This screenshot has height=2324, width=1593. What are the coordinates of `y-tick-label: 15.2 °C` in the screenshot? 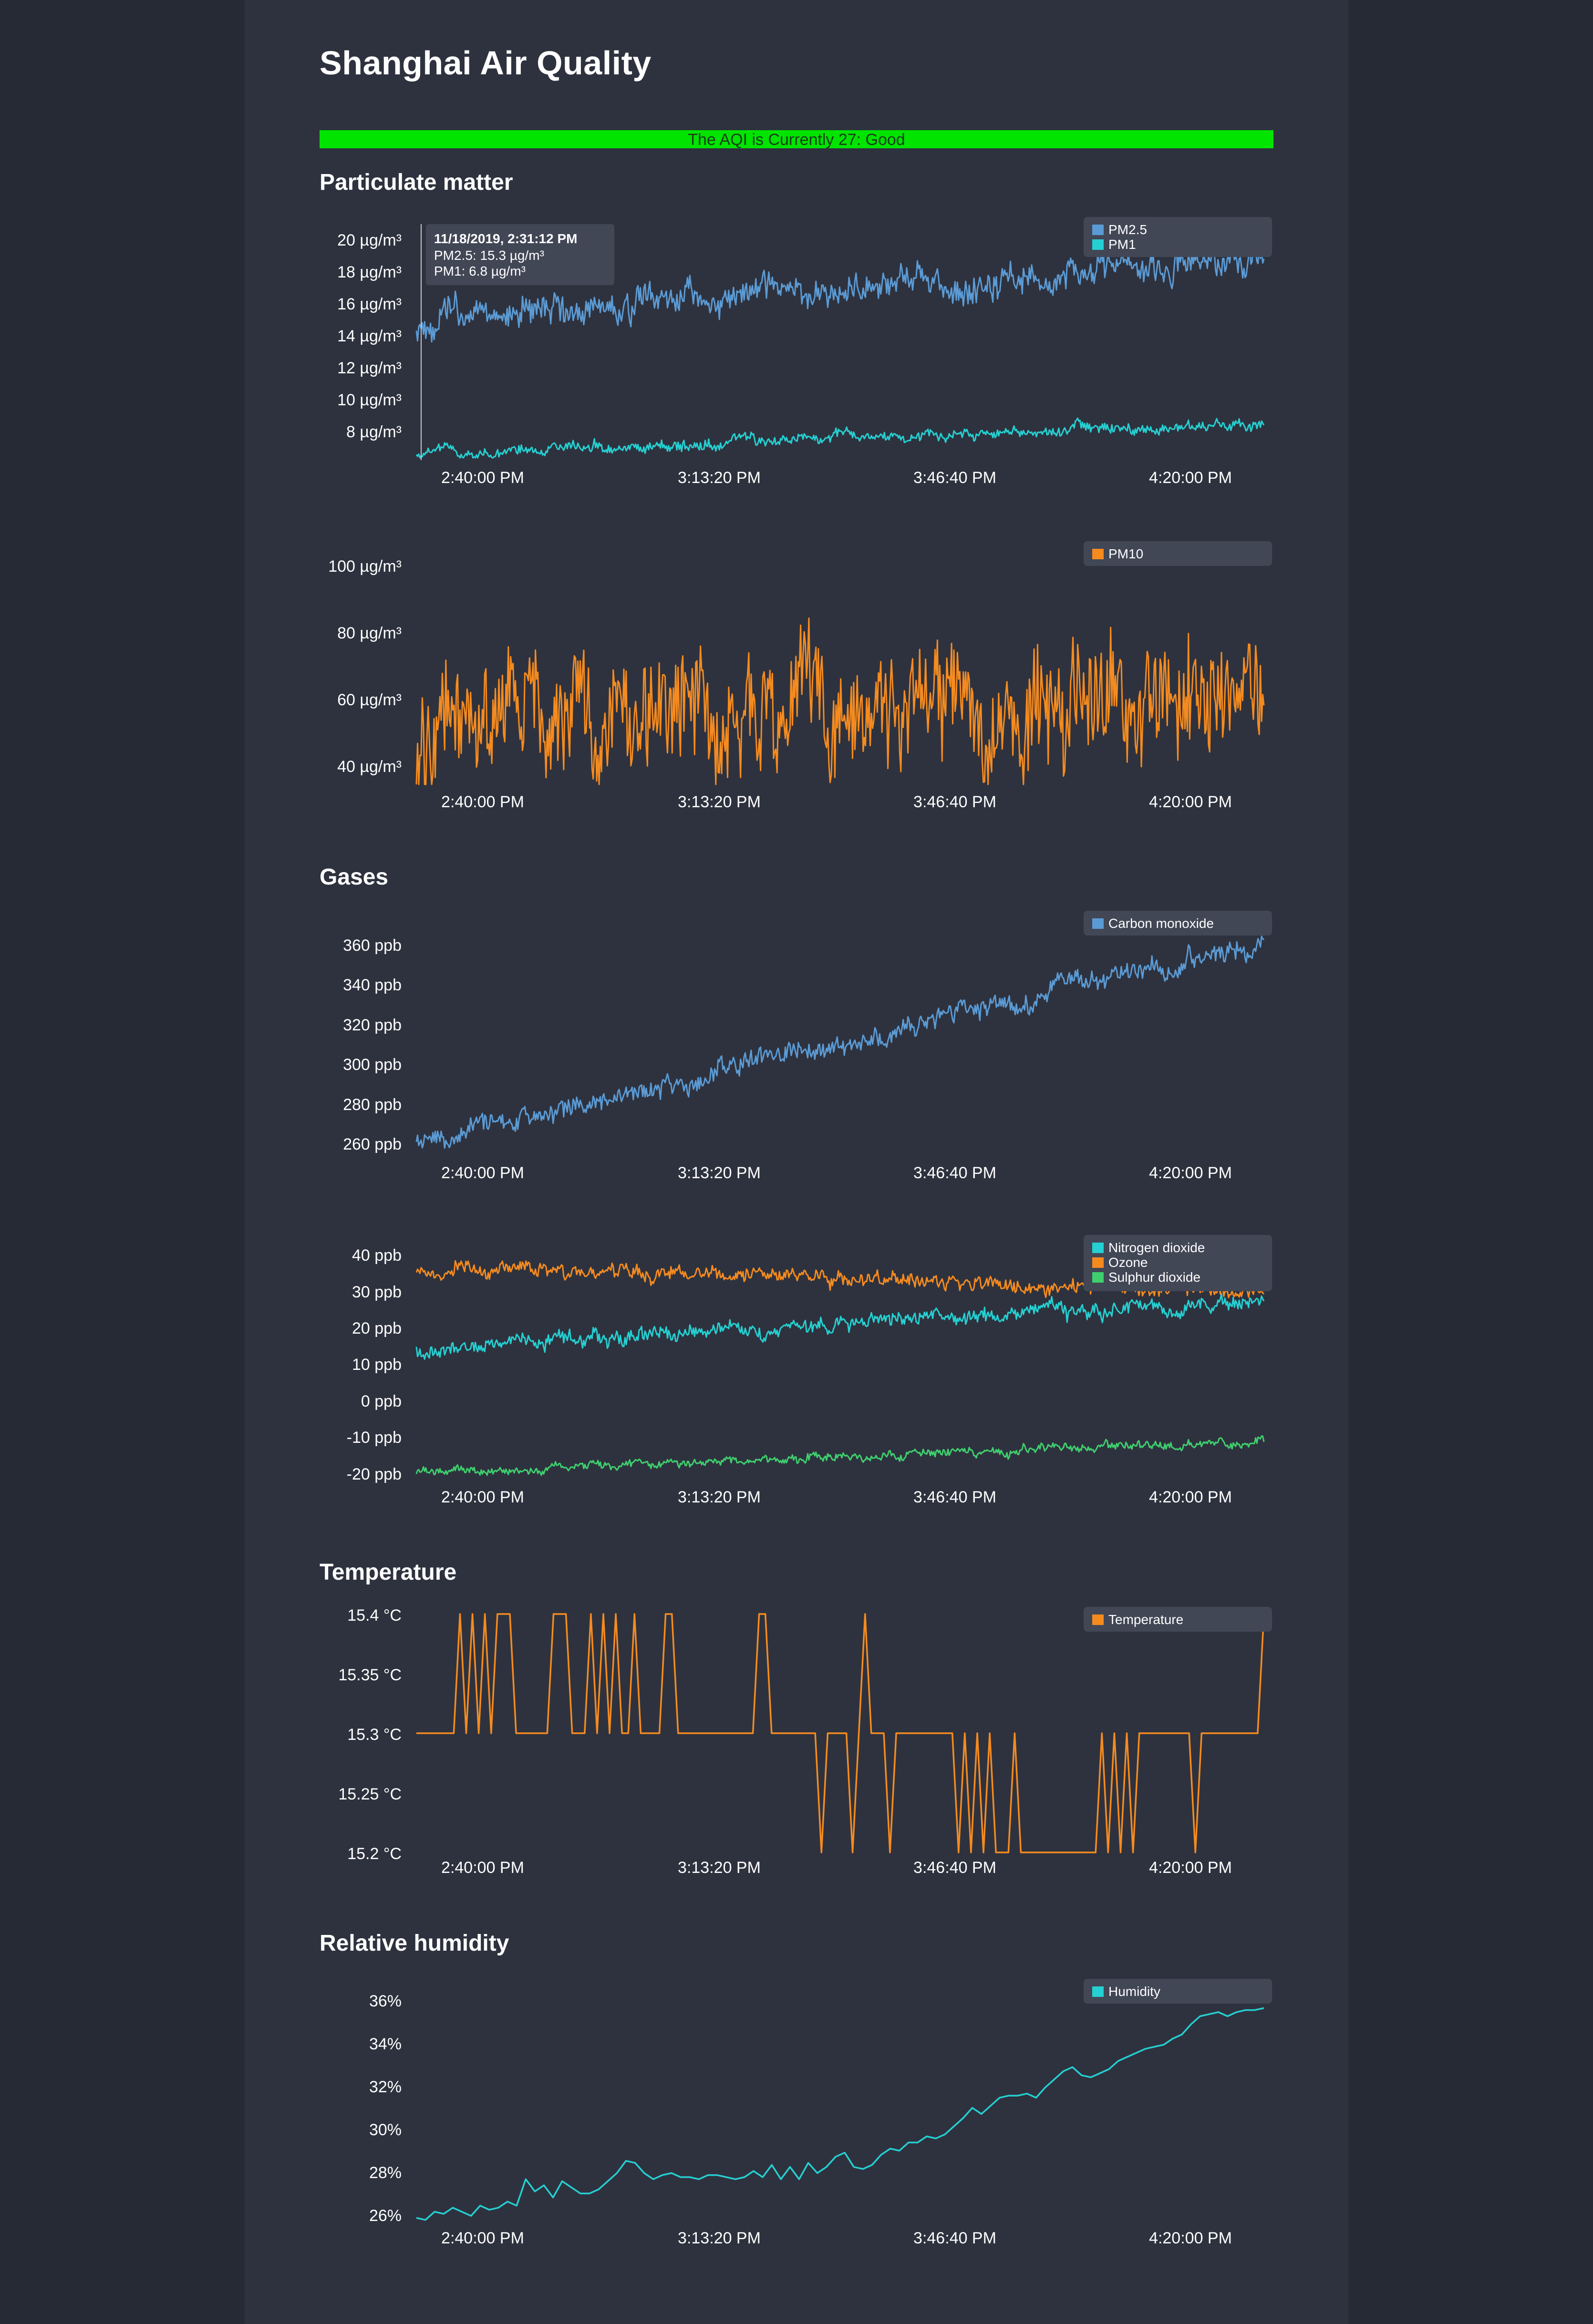 It's located at (375, 1854).